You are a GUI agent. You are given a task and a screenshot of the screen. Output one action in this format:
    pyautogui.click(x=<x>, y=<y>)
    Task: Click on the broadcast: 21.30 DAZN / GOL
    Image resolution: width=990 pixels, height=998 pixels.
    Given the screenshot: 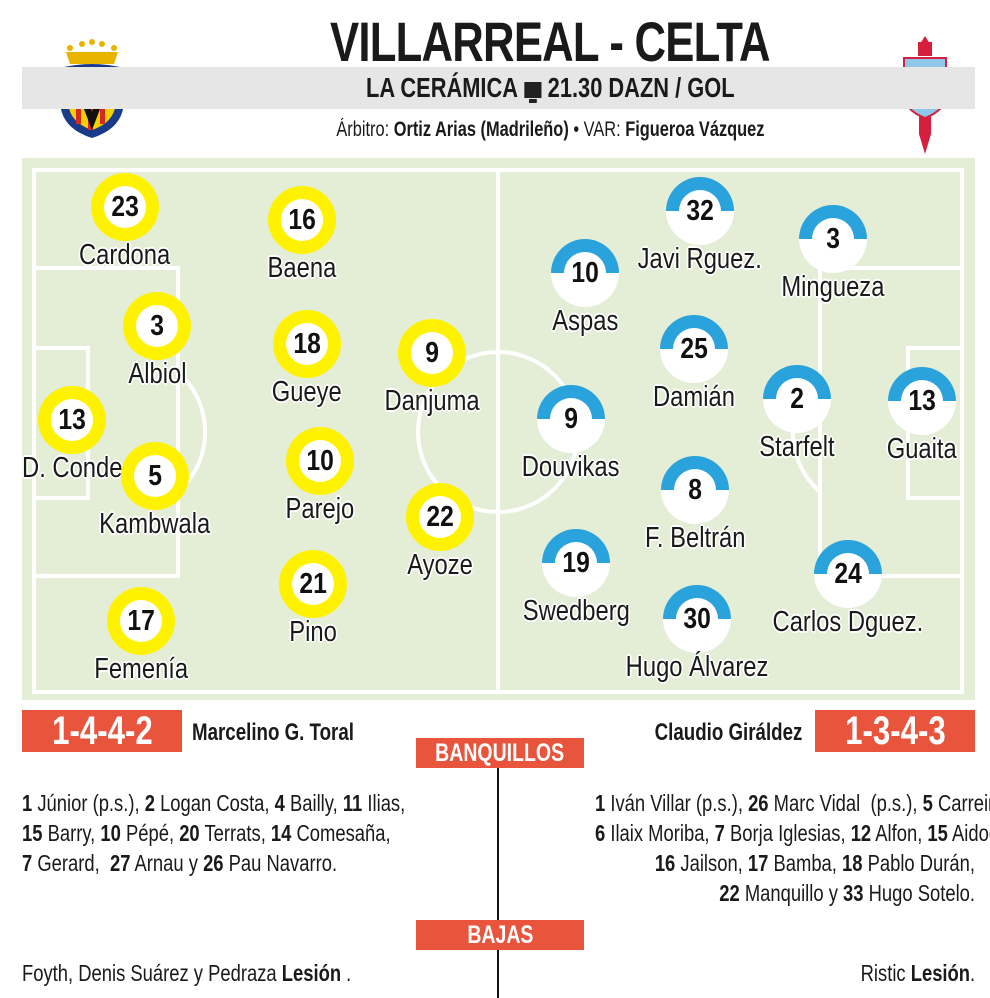 What is the action you would take?
    pyautogui.click(x=641, y=87)
    